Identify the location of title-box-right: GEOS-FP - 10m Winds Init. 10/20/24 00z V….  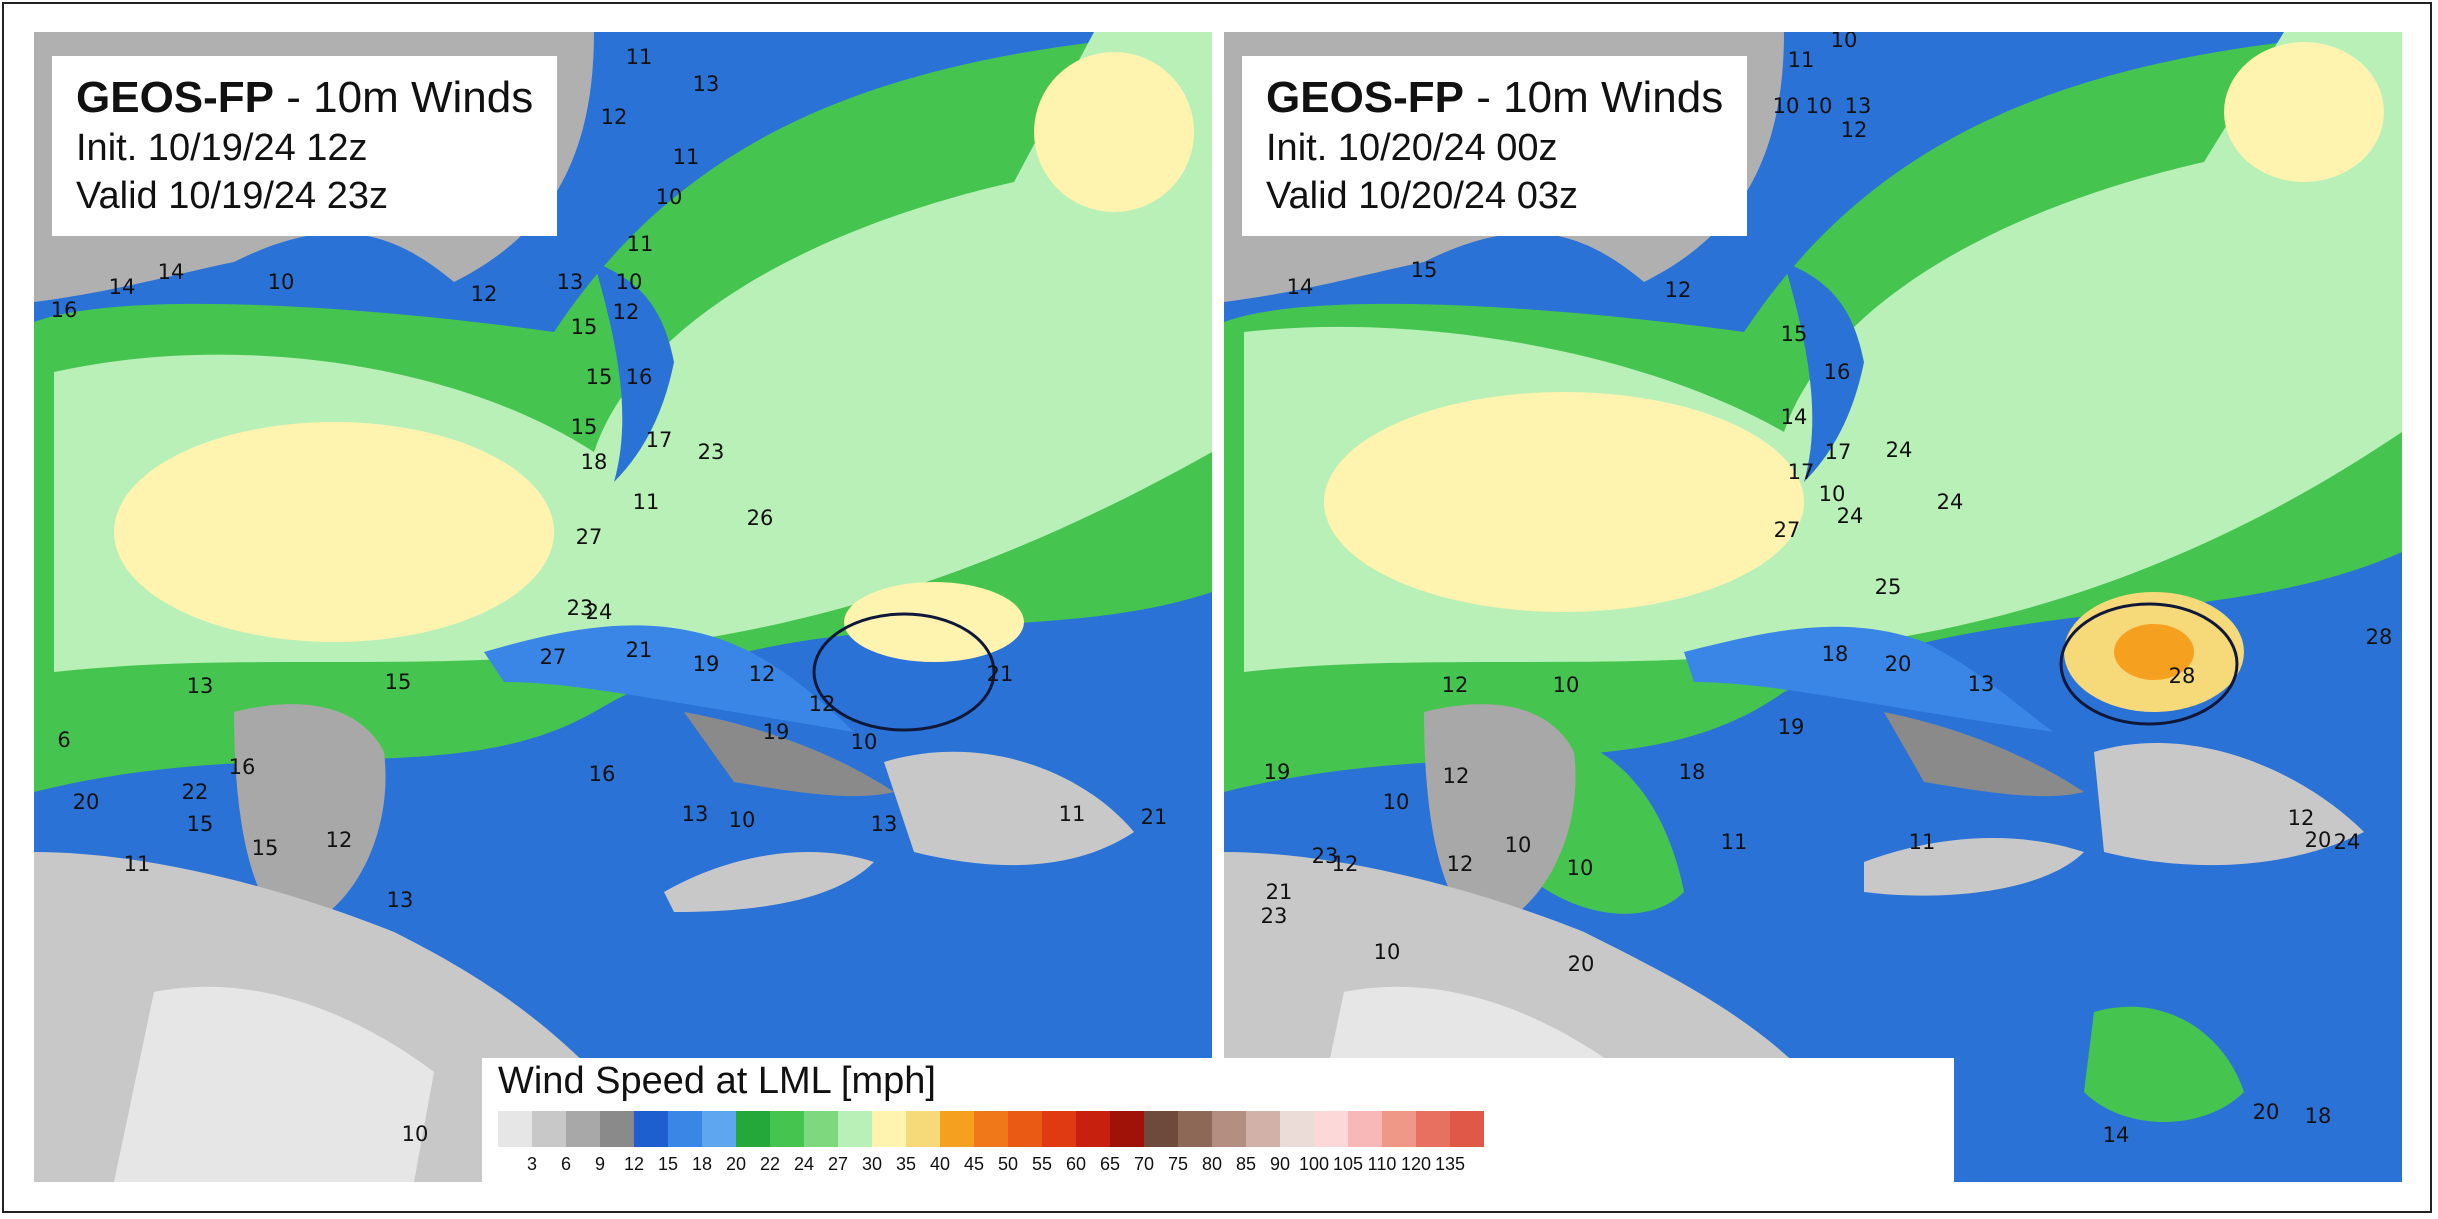
(1495, 146).